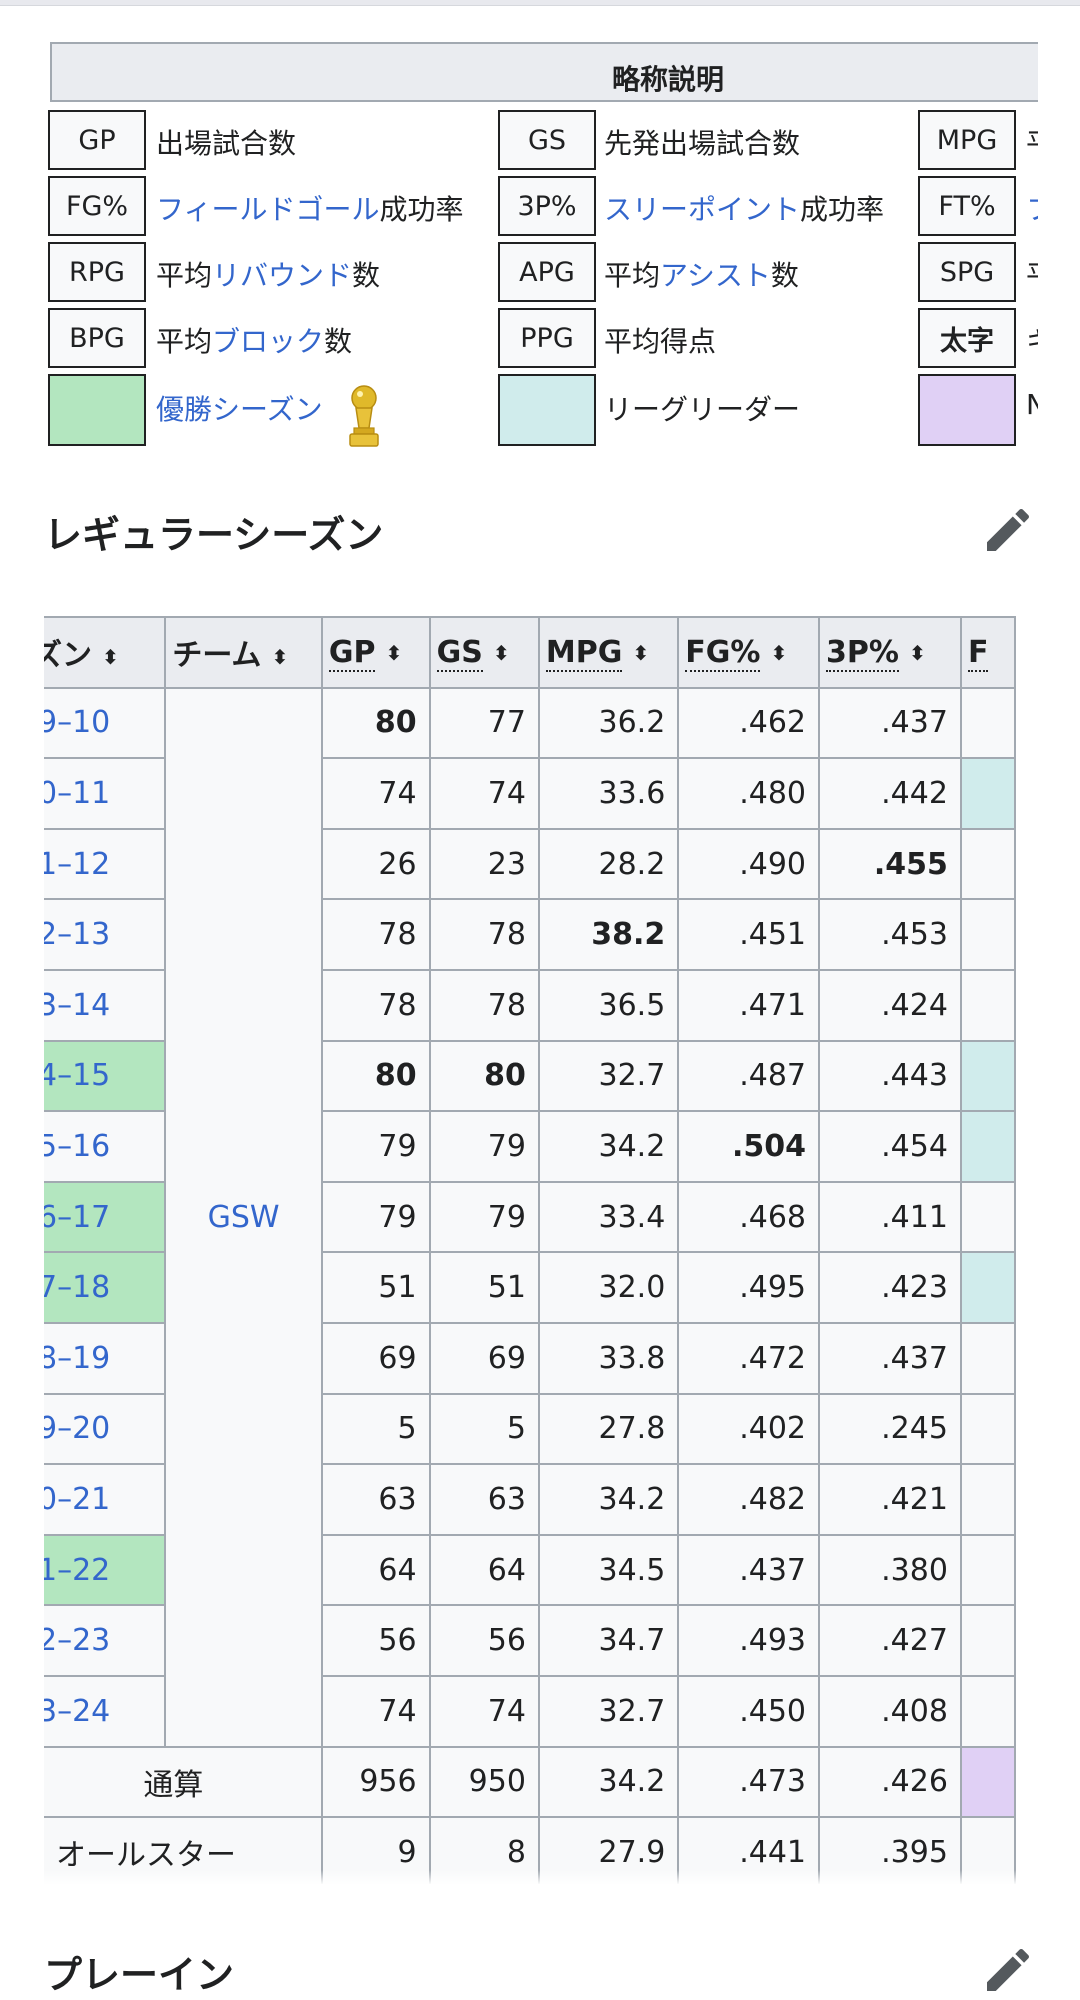  What do you see at coordinates (749, 652) in the screenshot?
I see `header-fg: FG% ⬍` at bounding box center [749, 652].